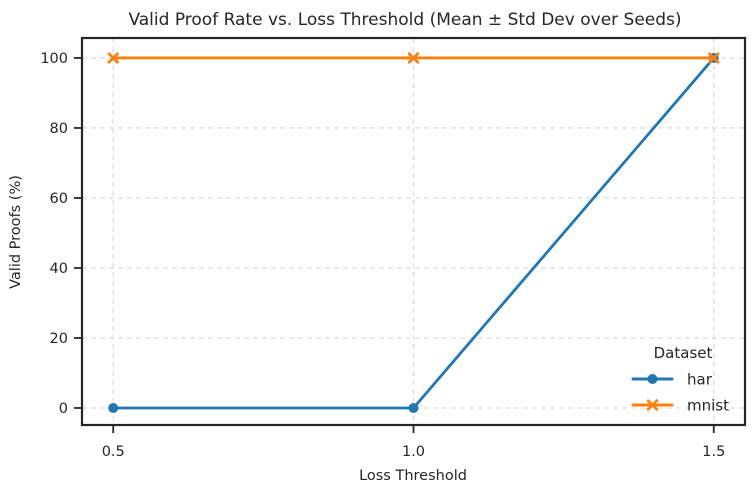 The height and width of the screenshot is (498, 756). Describe the element at coordinates (59, 269) in the screenshot. I see `y-tick-label: 40` at that location.